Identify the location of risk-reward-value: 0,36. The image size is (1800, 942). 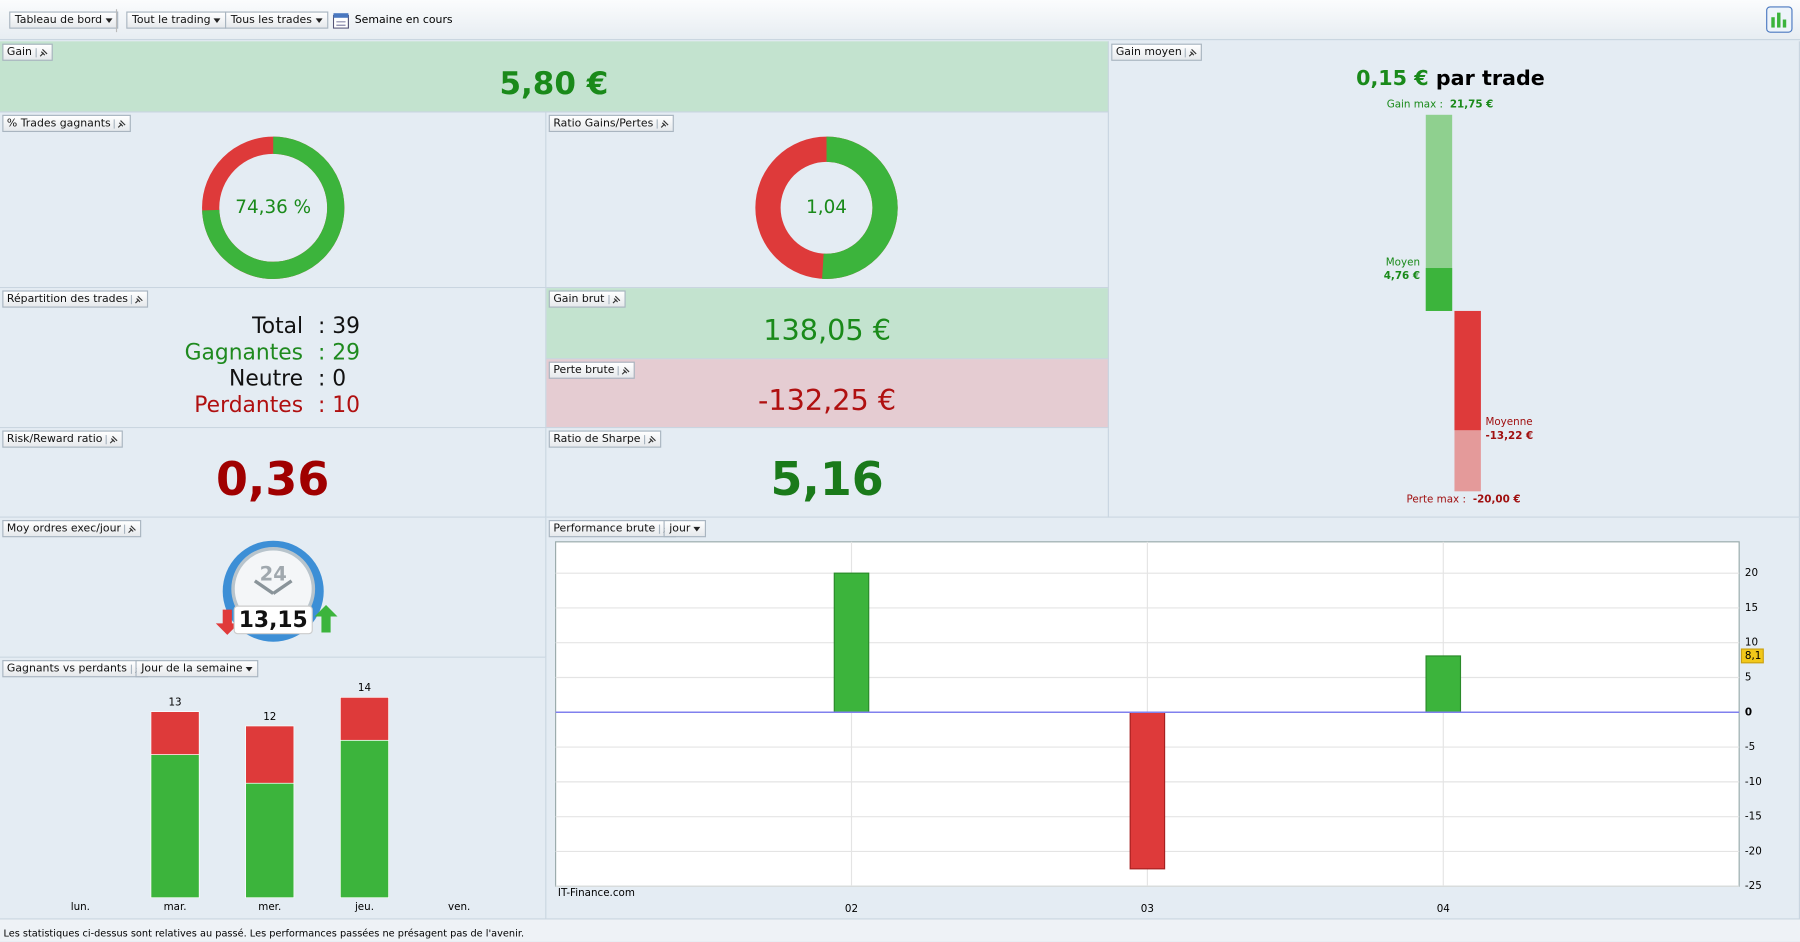
(272, 480).